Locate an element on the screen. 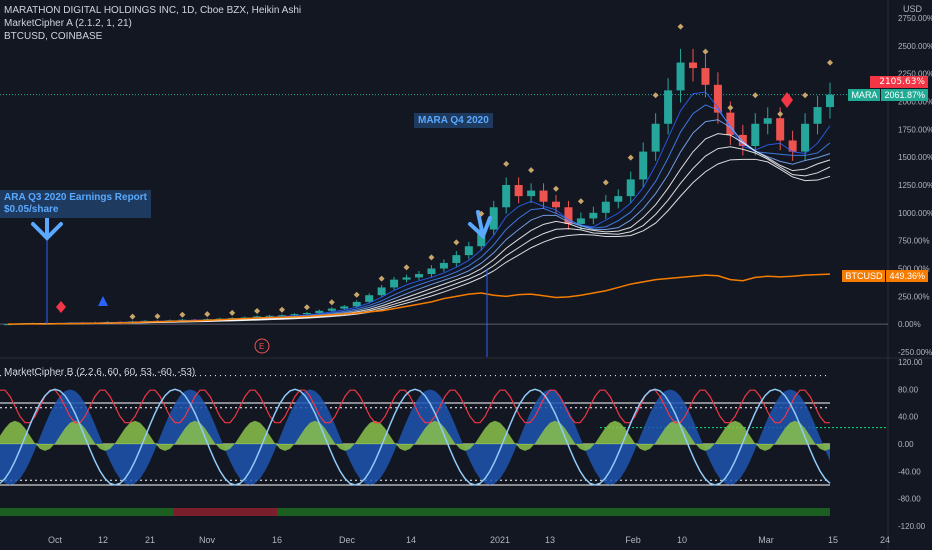  sell-diamond-icon is located at coordinates (61, 307).